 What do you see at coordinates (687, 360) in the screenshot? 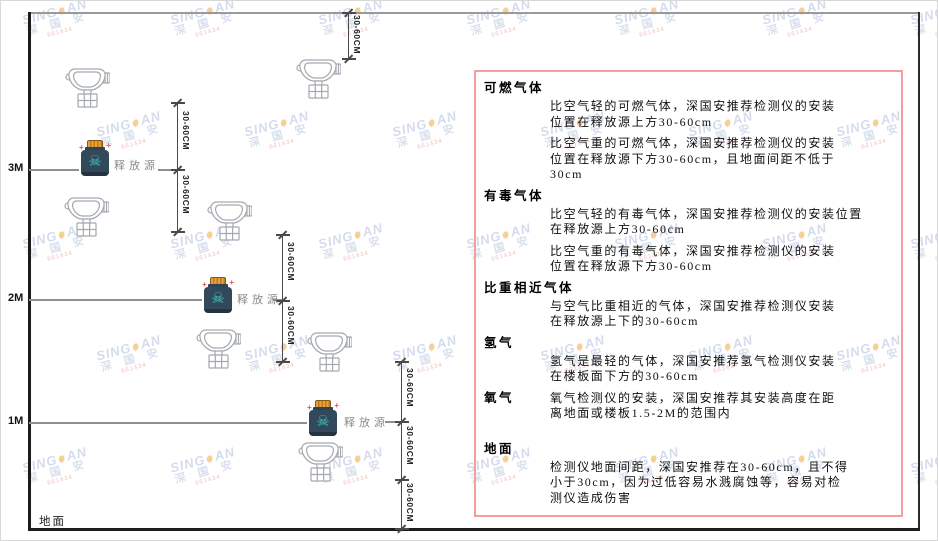
I see `panel-section: 氢气 氢气是最轻的气体，深国安推荐氢气检测仪安装 在楼板面下方的30-60cm` at bounding box center [687, 360].